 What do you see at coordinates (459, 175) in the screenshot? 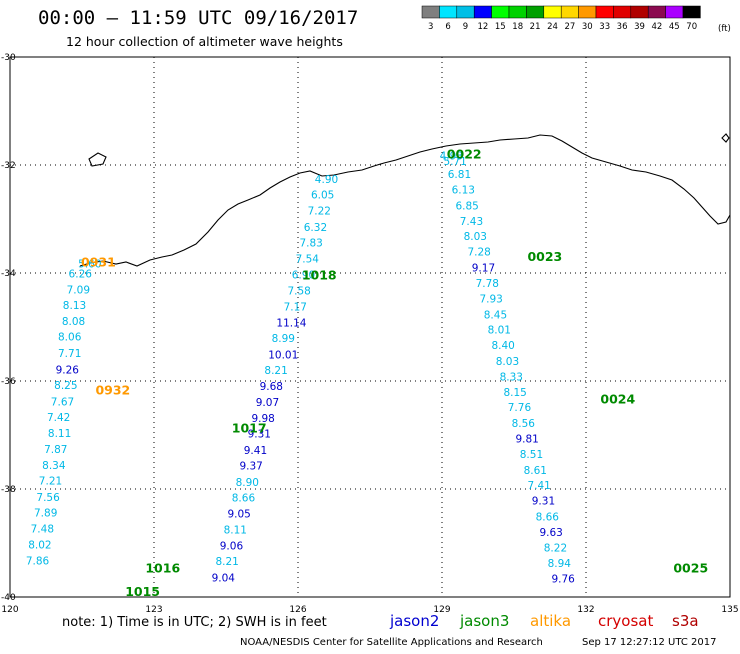
I see `wave-height-value: 6.81` at bounding box center [459, 175].